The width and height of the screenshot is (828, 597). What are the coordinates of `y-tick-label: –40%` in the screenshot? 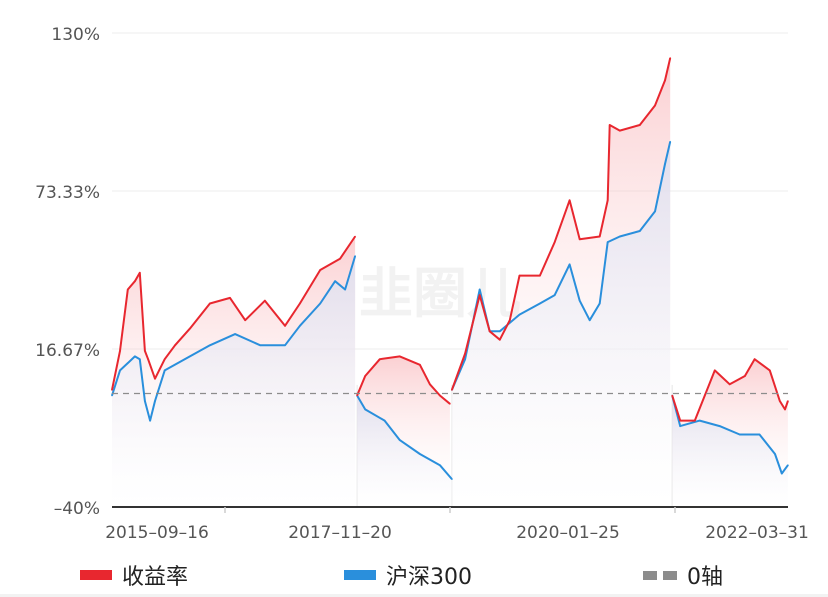 It's located at (77, 509).